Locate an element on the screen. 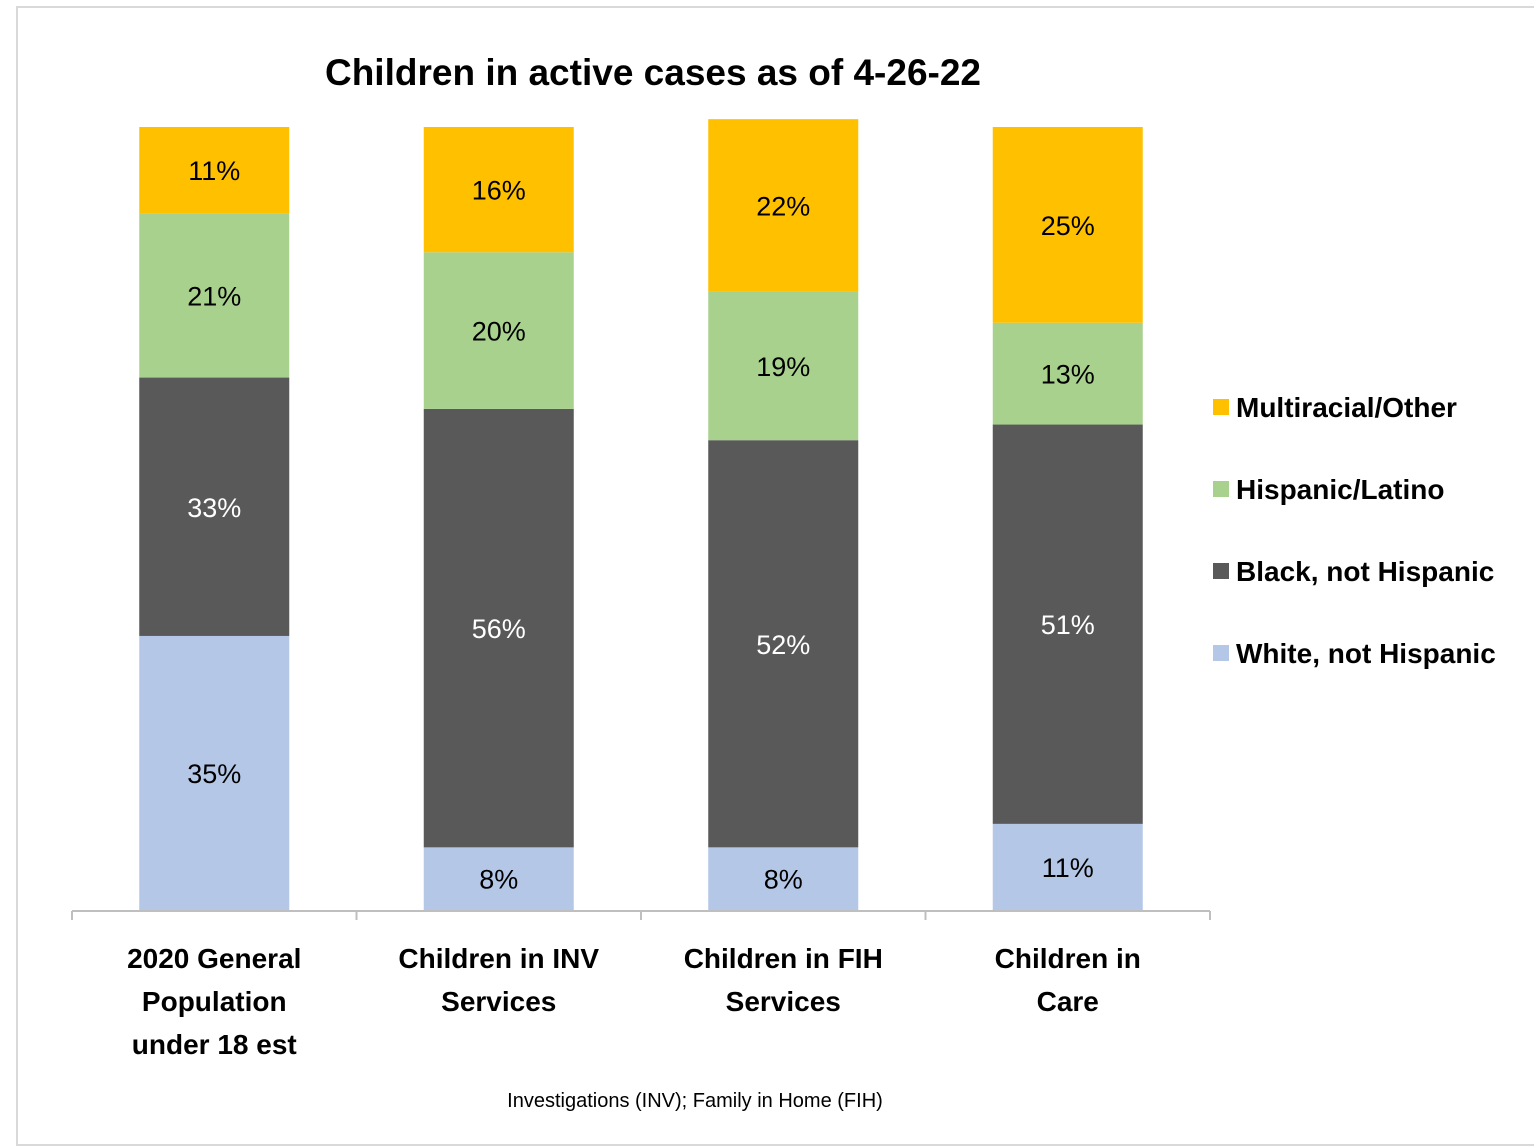  data-label: 21% is located at coordinates (214, 296).